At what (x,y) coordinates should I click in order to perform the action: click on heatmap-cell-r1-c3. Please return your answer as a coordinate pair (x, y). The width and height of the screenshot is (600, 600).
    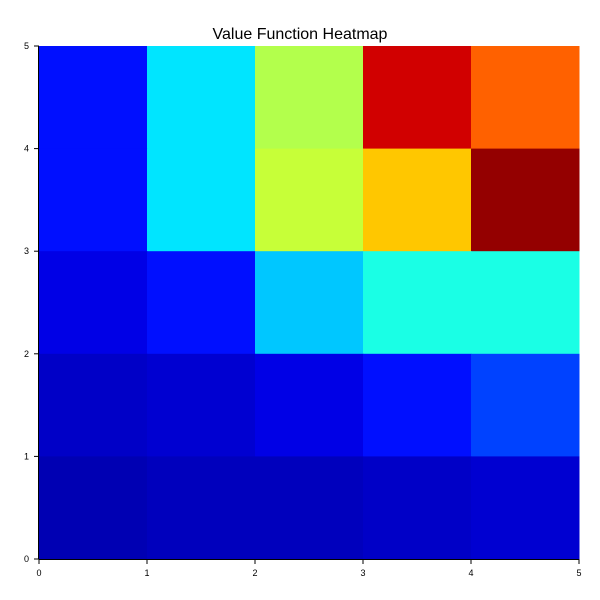
    Looking at the image, I should click on (417, 200).